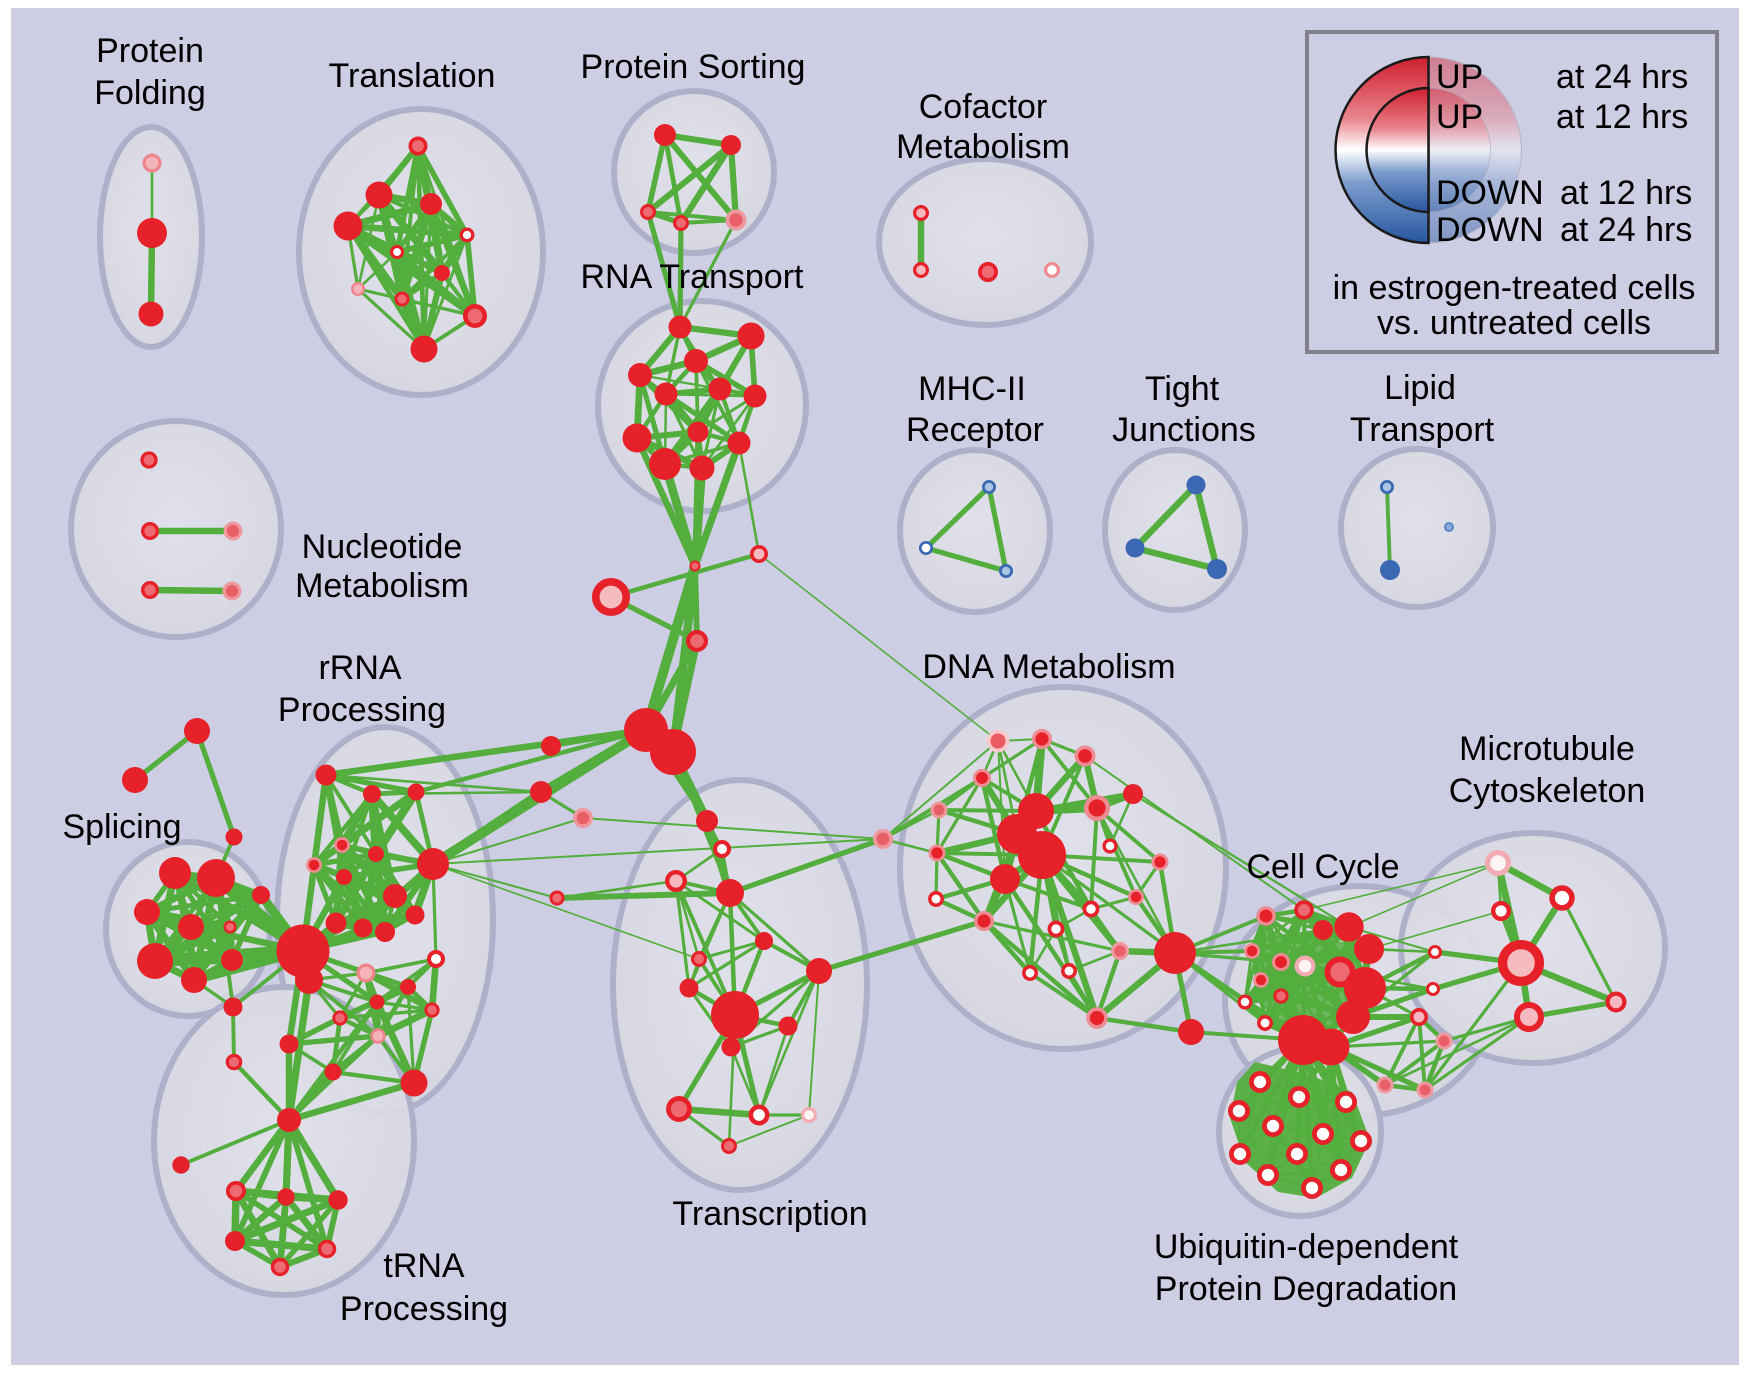 Image resolution: width=1750 pixels, height=1381 pixels. Describe the element at coordinates (972, 389) in the screenshot. I see `svg-text: MHC-II` at that location.